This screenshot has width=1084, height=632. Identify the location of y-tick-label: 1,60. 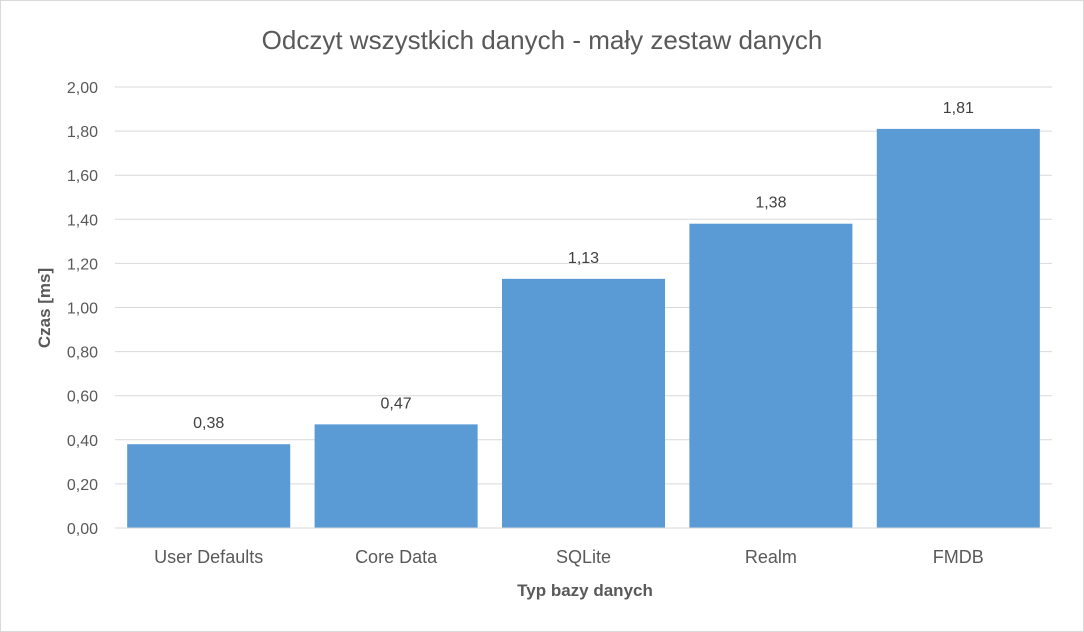
(82, 176).